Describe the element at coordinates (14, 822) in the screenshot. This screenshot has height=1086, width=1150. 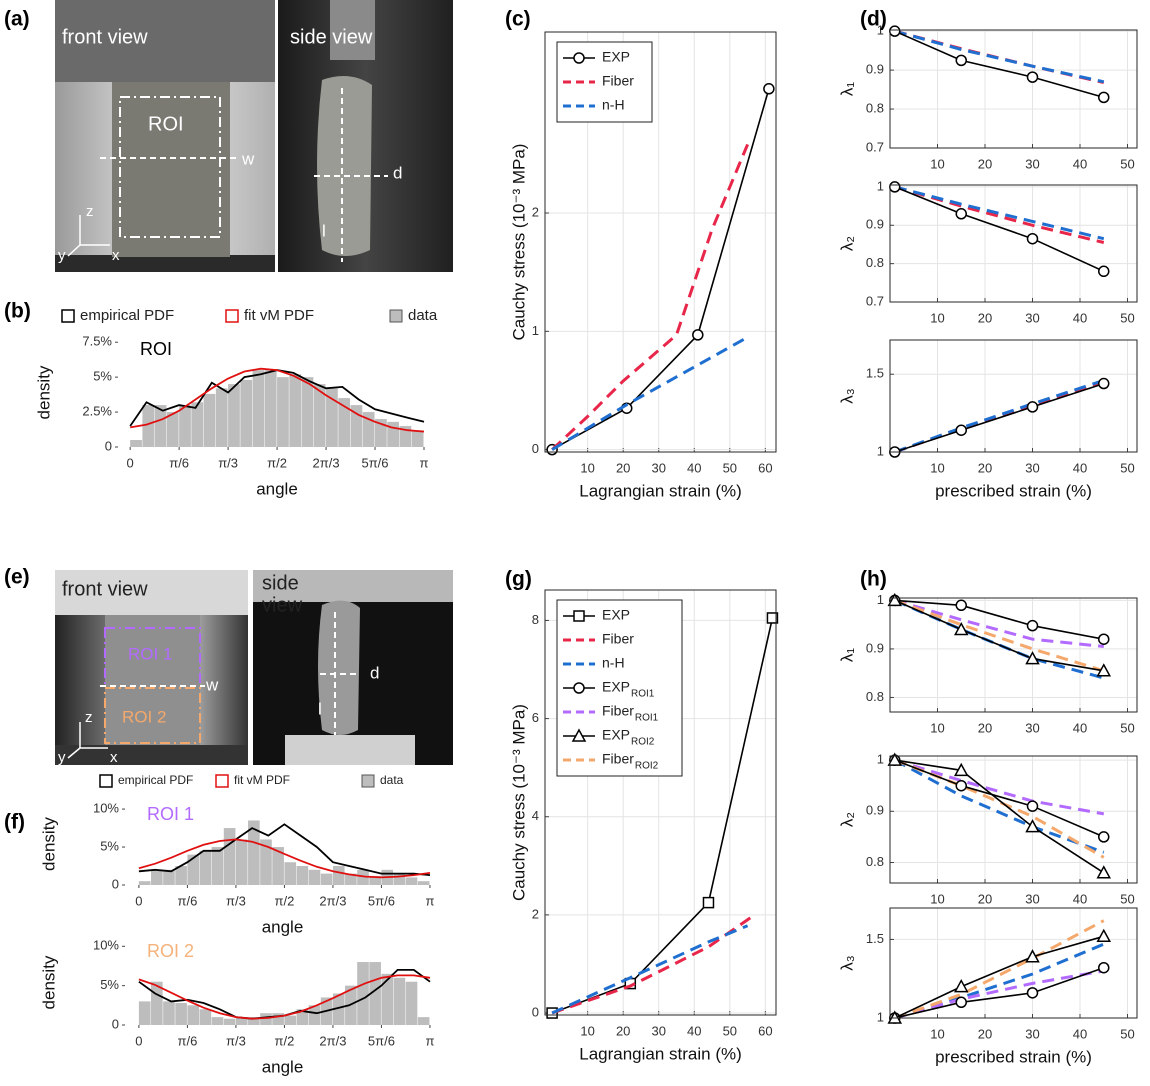
I see `panel-label: (f)` at that location.